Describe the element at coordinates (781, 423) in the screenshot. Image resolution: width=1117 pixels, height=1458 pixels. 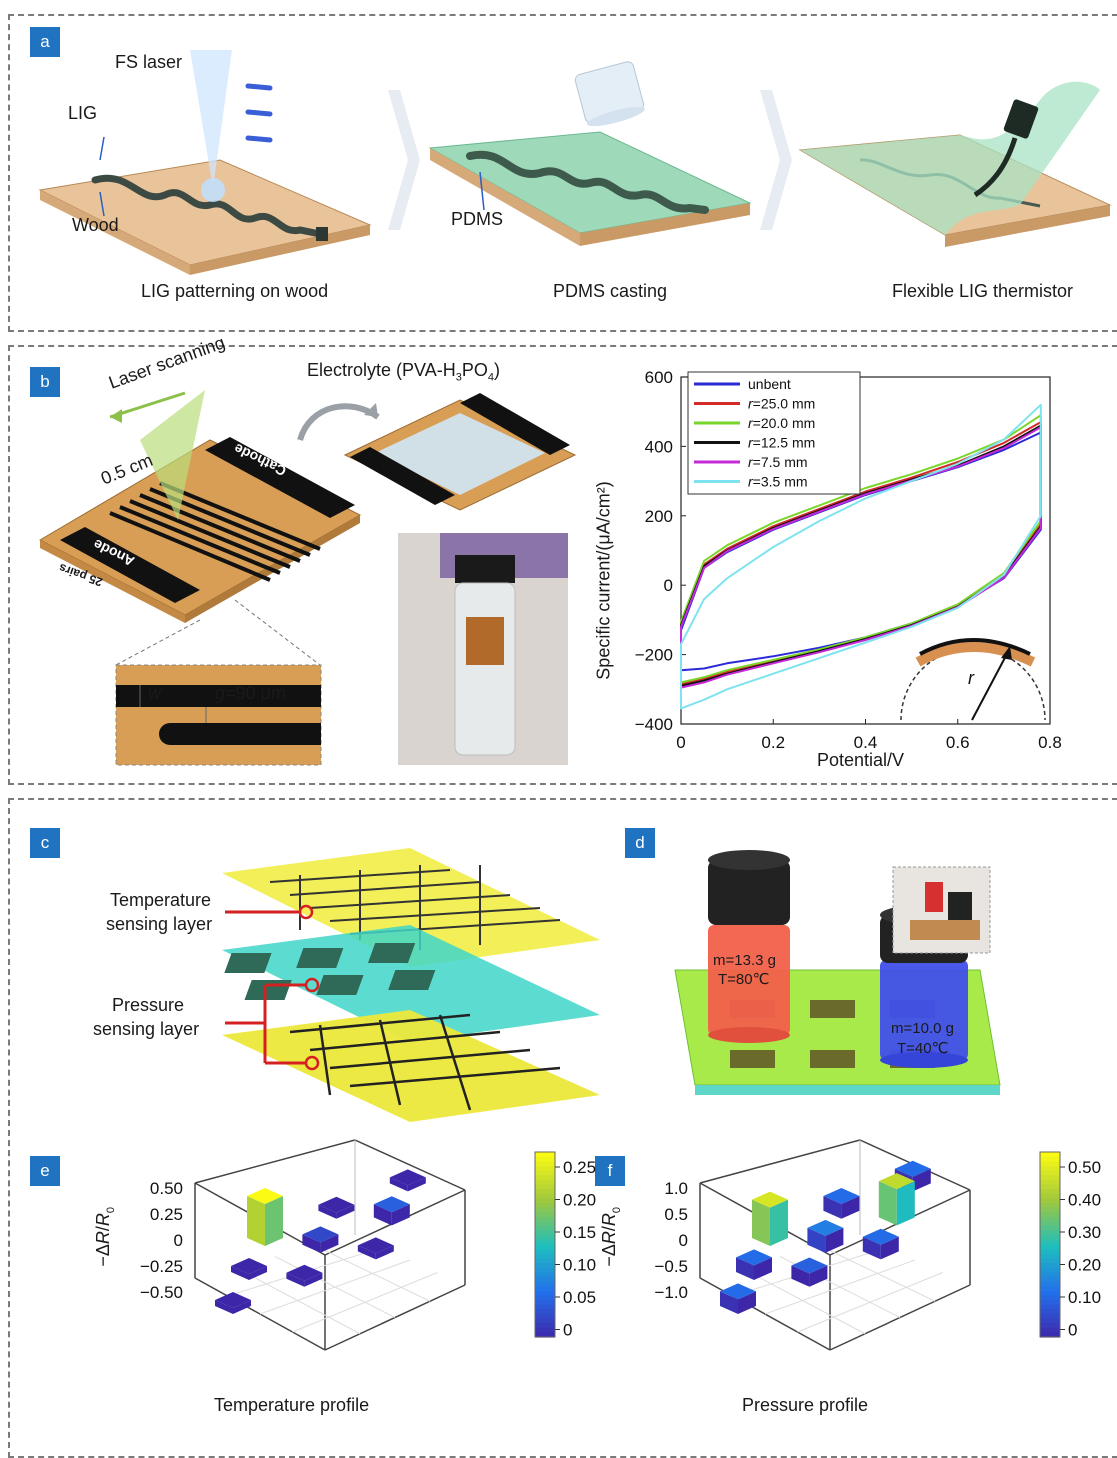
I see `cv-legend-label: r=20.0 mm` at that location.